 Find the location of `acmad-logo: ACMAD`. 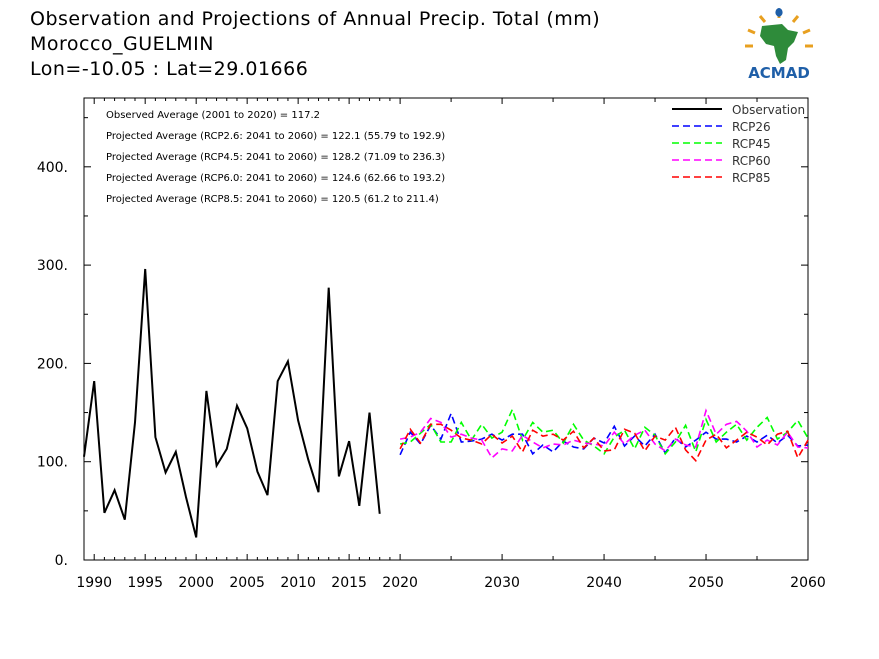

acmad-logo: ACMAD is located at coordinates (779, 46).